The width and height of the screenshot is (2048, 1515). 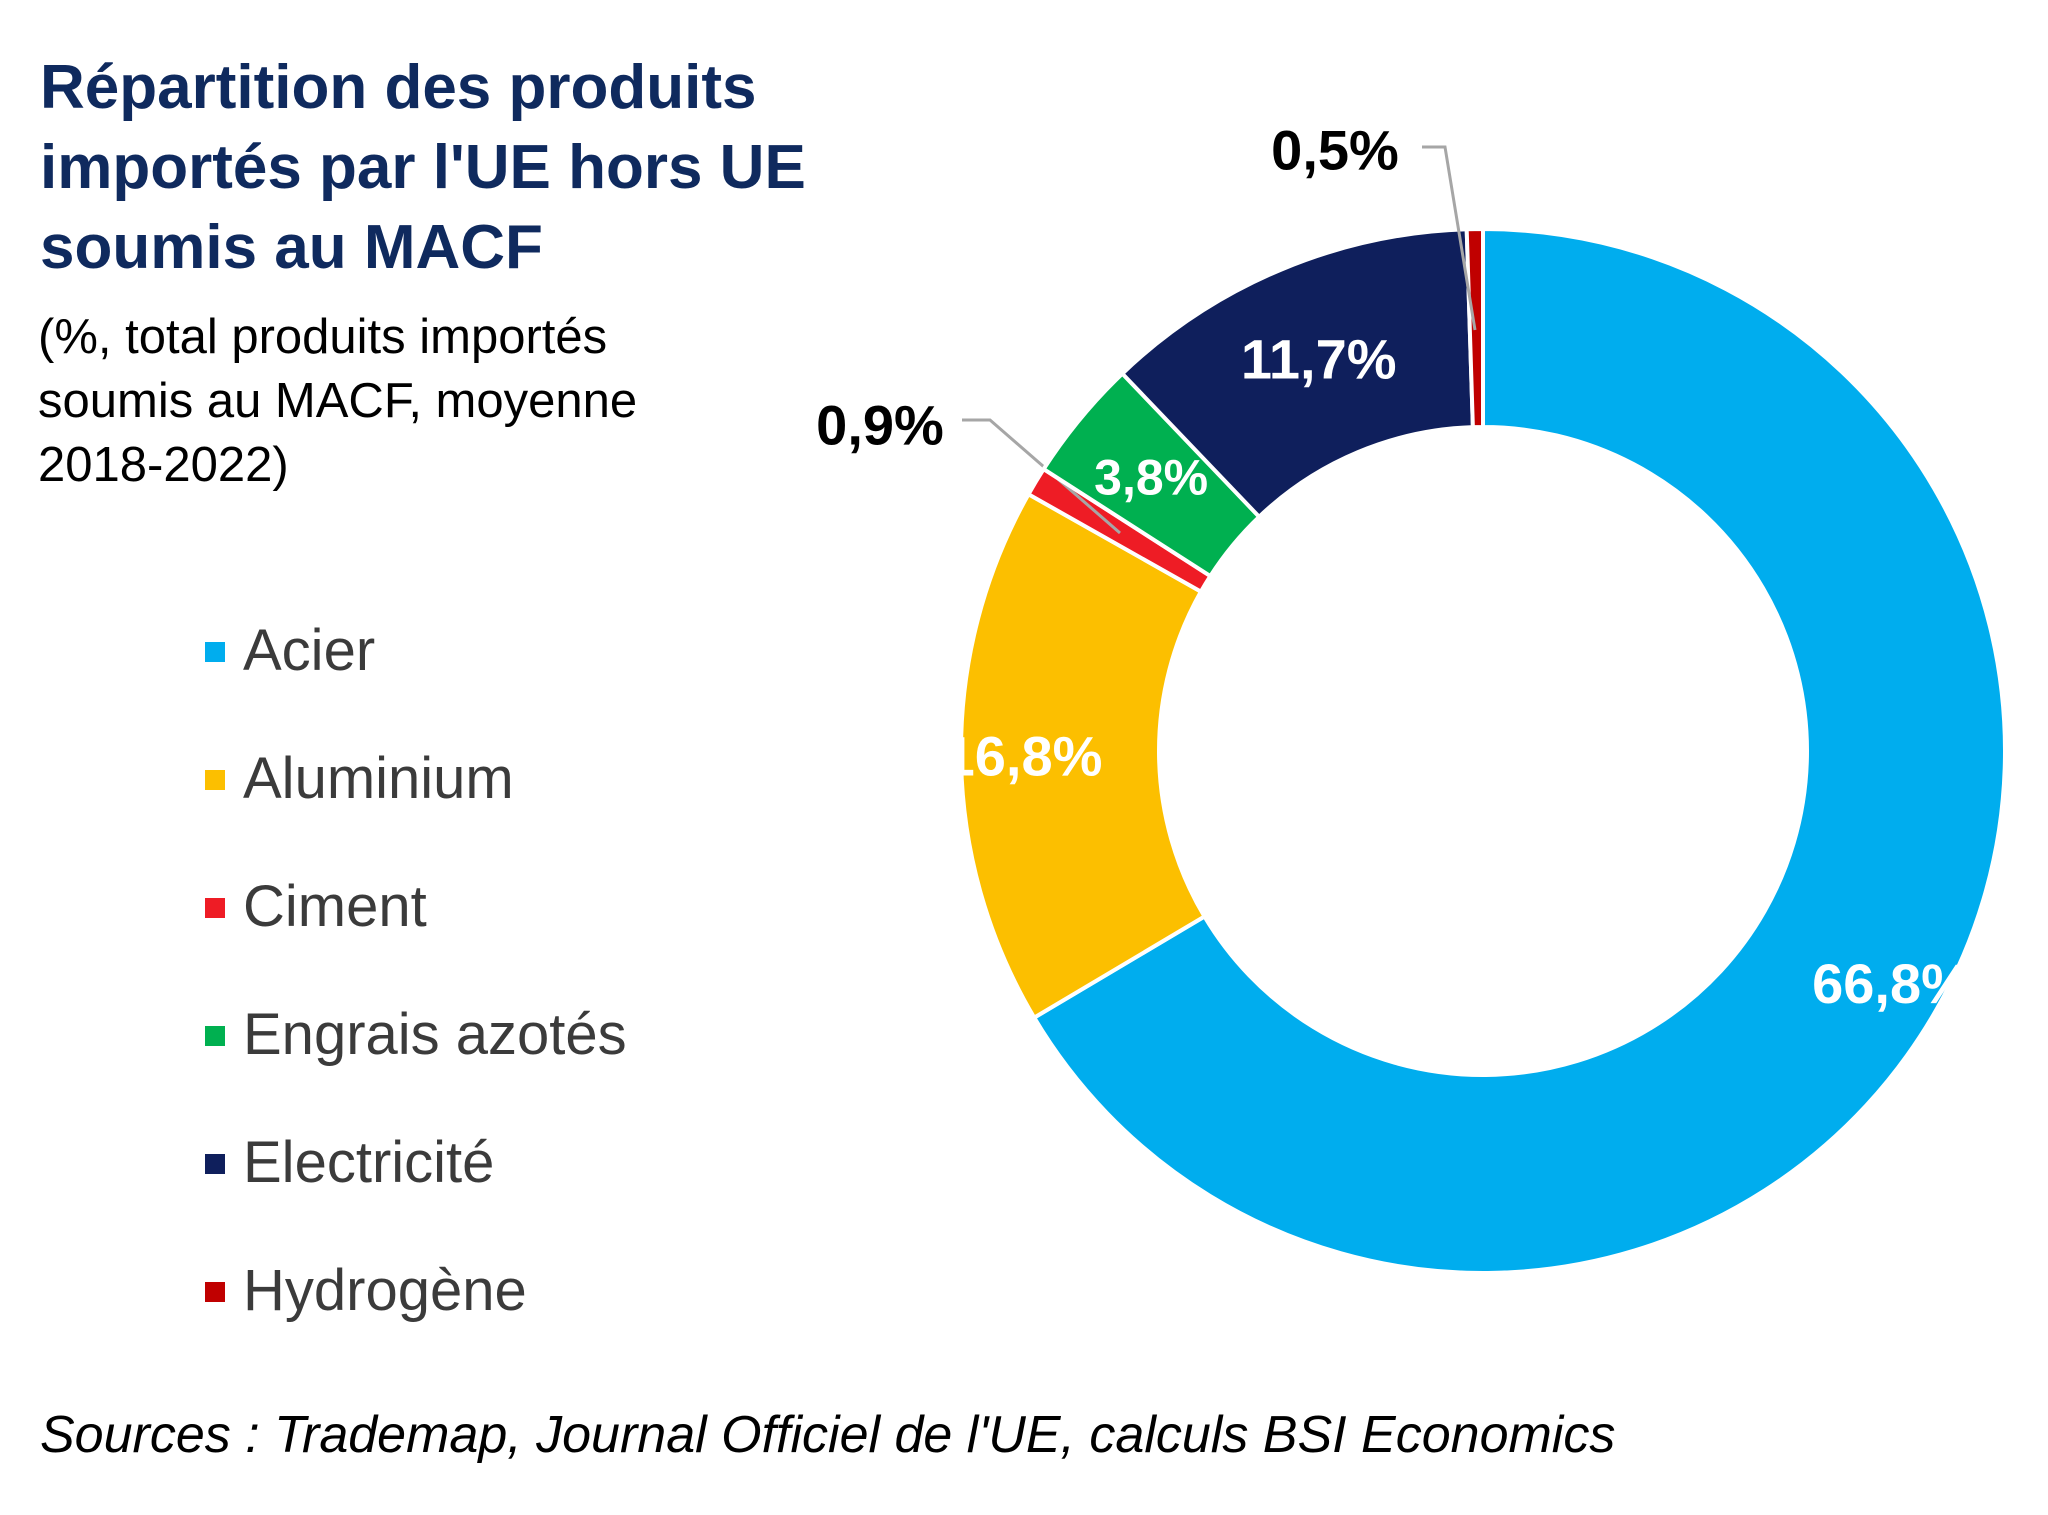 What do you see at coordinates (880, 425) in the screenshot?
I see `data-label-ciment: 0,9%` at bounding box center [880, 425].